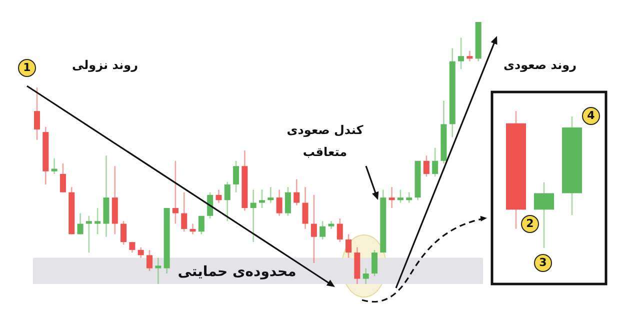  I want to click on number-badge: 2, so click(530, 224).